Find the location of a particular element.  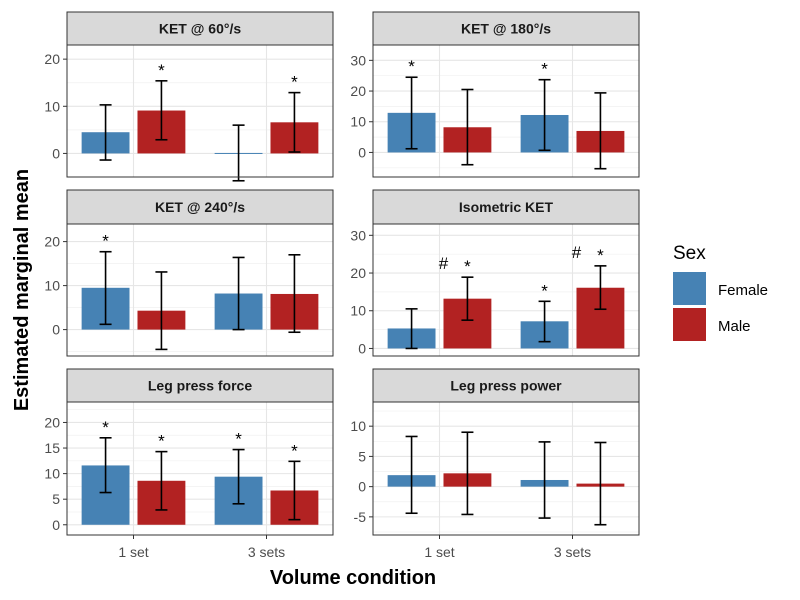

facet-title-3: Isometric KET is located at coordinates (506, 207).